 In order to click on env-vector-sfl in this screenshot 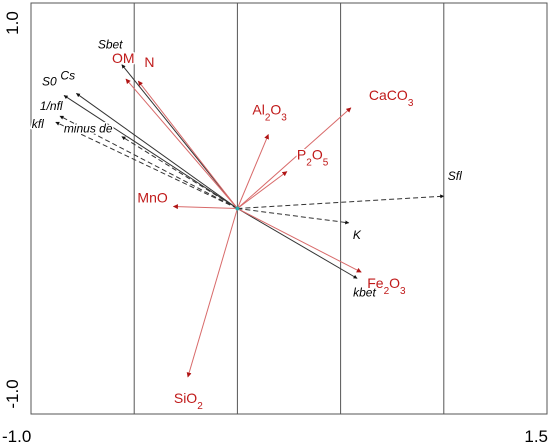, I will do `click(341, 201)`.